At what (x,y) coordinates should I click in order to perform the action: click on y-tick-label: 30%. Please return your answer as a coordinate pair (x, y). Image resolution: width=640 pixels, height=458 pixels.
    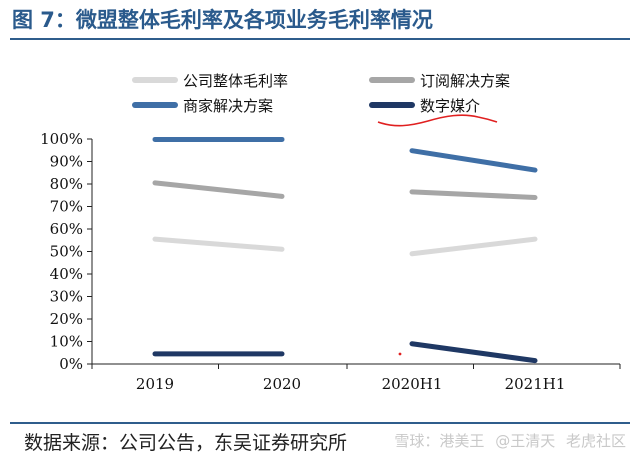
    Looking at the image, I should click on (66, 297).